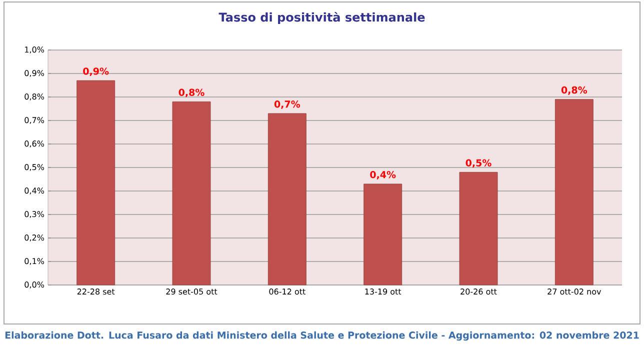  Describe the element at coordinates (479, 163) in the screenshot. I see `data-label: 0,5%` at that location.